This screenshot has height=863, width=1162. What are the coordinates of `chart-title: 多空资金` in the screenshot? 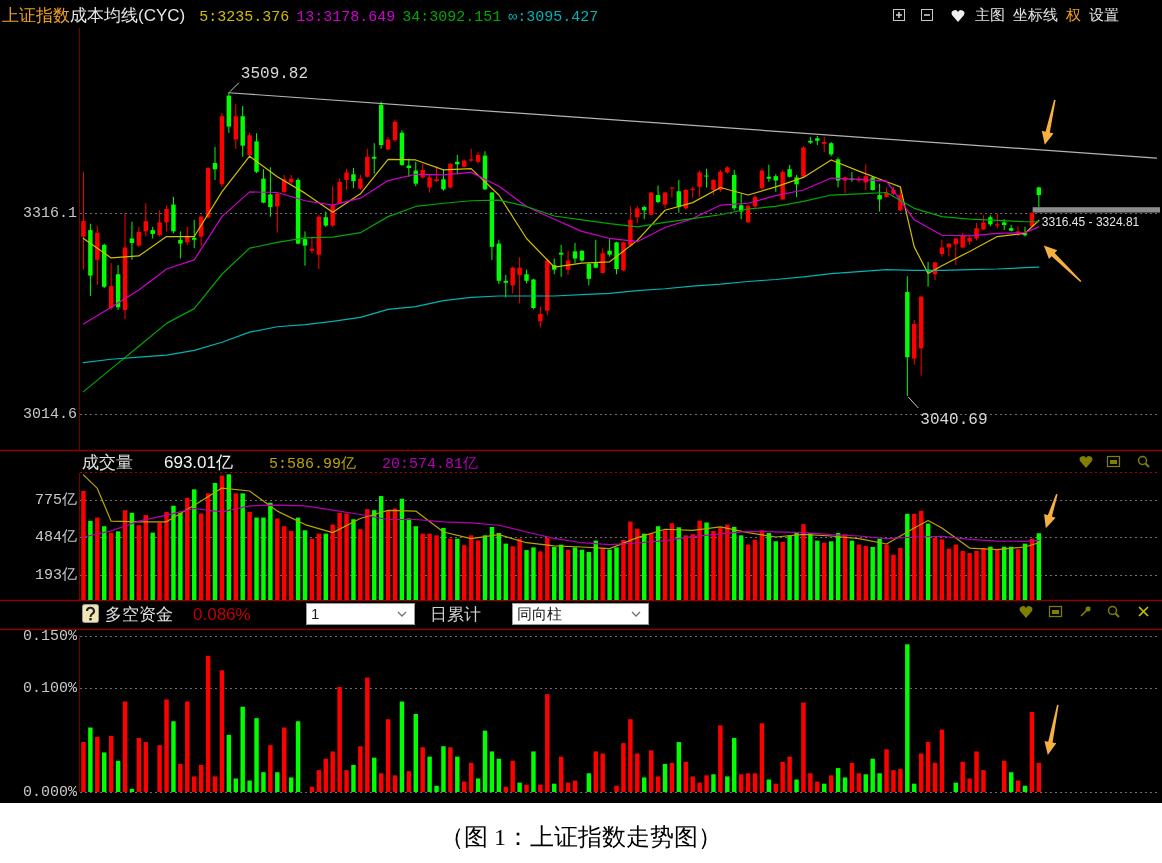 It's located at (139, 614).